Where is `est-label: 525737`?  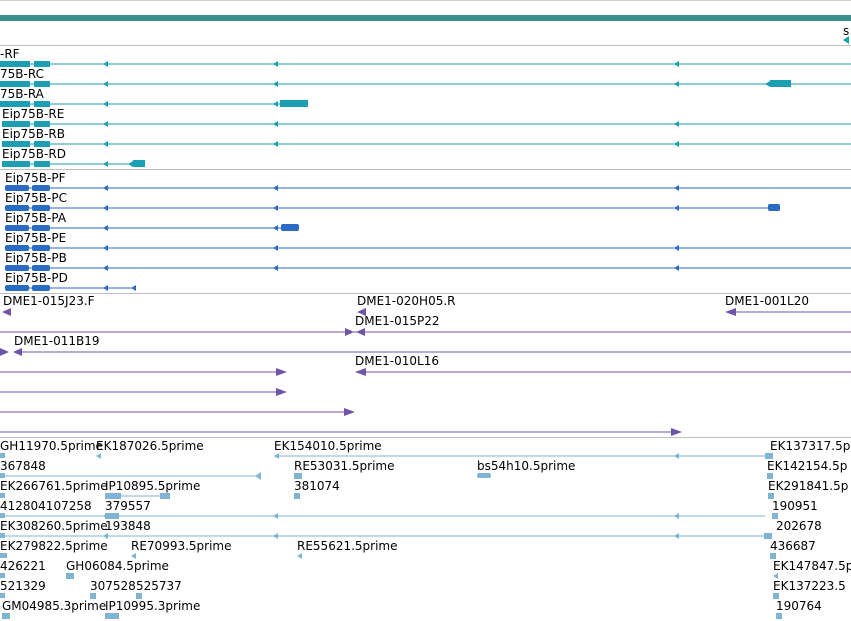
est-label: 525737 is located at coordinates (159, 586).